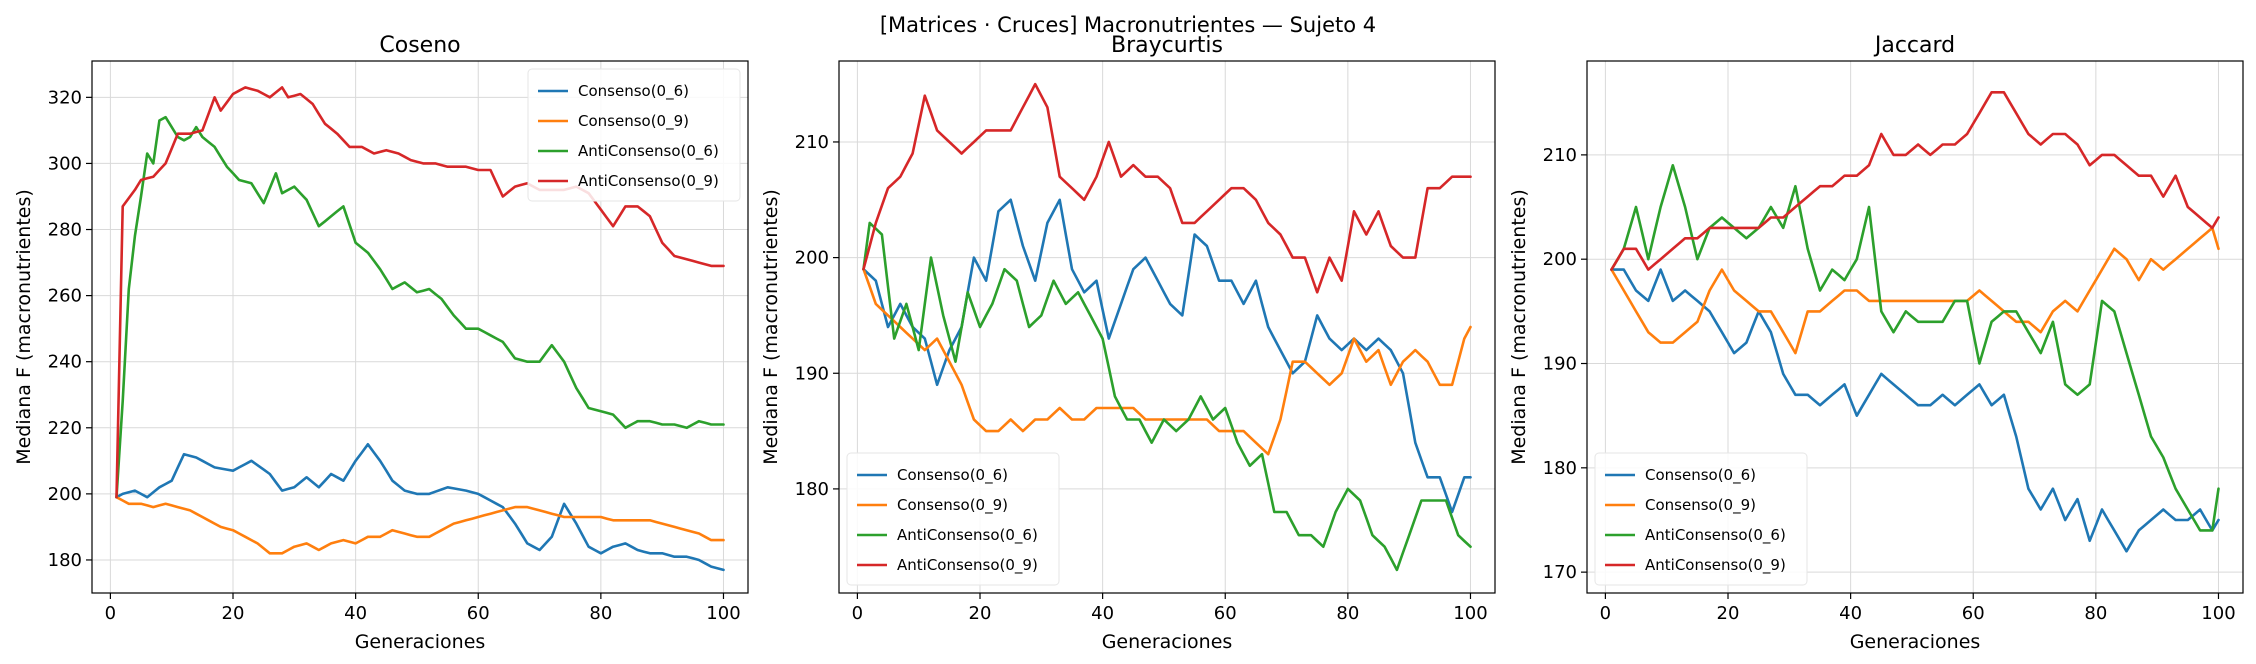 This screenshot has height=664, width=2256. Describe the element at coordinates (419, 45) in the screenshot. I see `panel-title: Coseno` at that location.